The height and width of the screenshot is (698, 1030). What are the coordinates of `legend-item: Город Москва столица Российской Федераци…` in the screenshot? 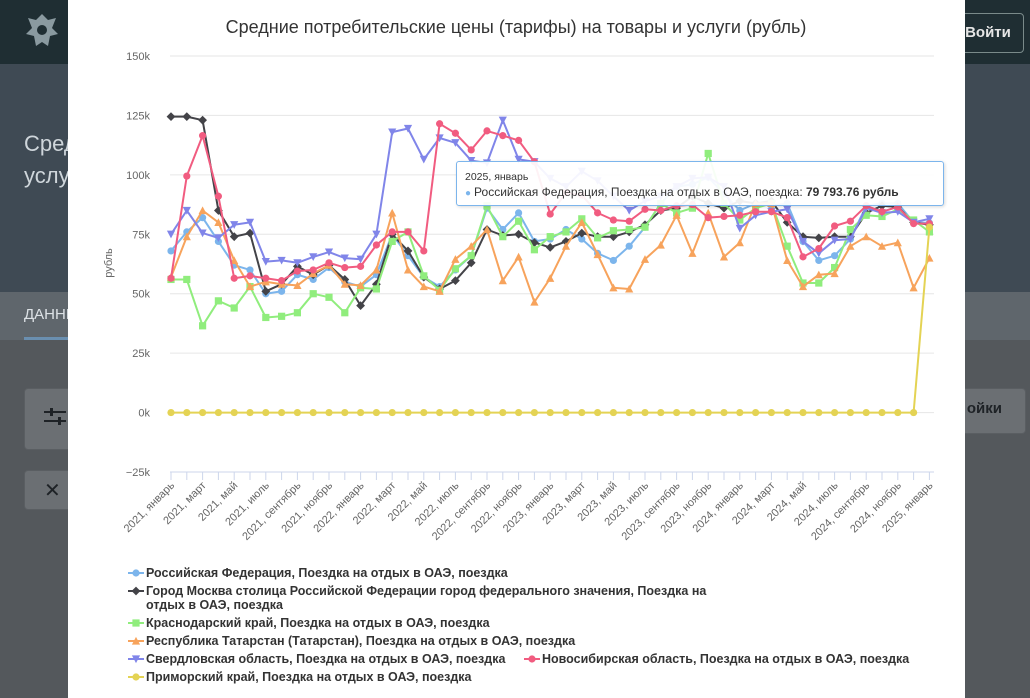 It's located at (436, 598).